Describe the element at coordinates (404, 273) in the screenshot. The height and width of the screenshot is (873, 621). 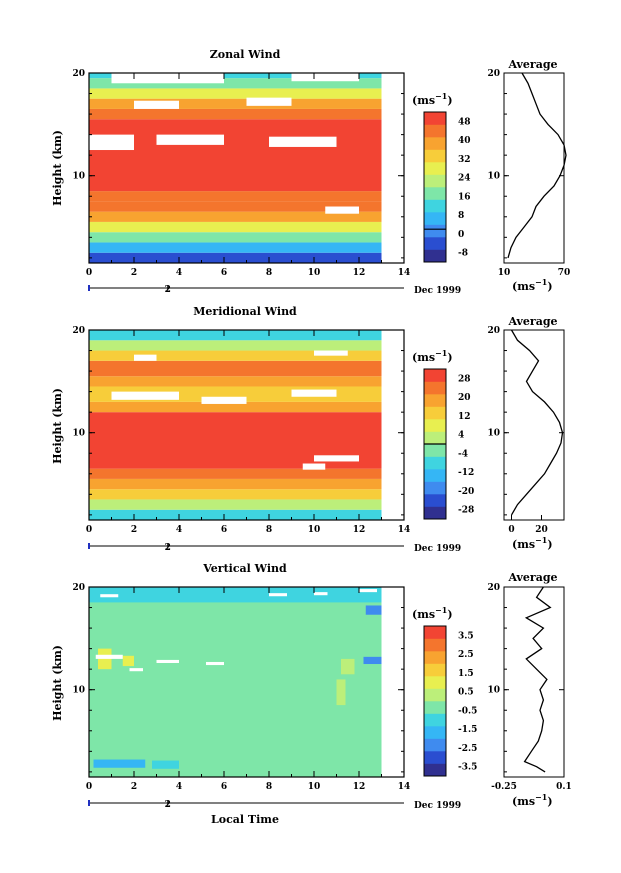
I see `zonal-wind-x-tick-label: 14` at that location.